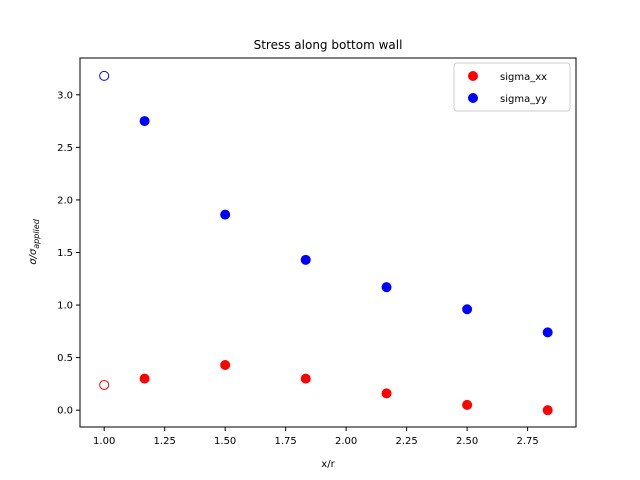 The width and height of the screenshot is (640, 480). Describe the element at coordinates (316, 437) in the screenshot. I see `x-axis: 1.00 1.25 1.50 1.75 2.00 2.25 2.50 2.75` at that location.